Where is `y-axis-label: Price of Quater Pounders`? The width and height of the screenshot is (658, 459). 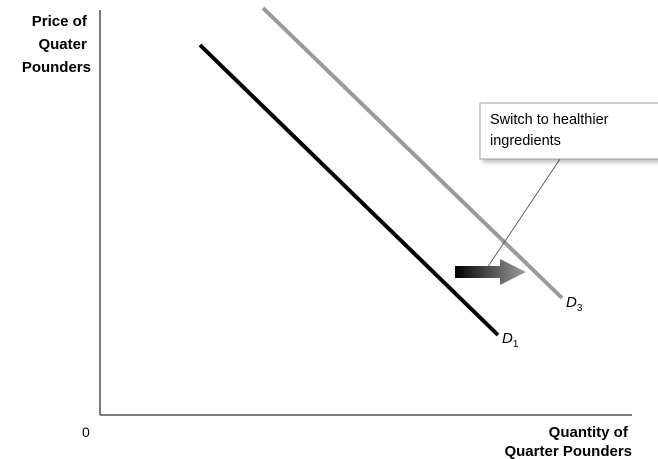 y-axis-label: Price of Quater Pounders is located at coordinates (56, 44).